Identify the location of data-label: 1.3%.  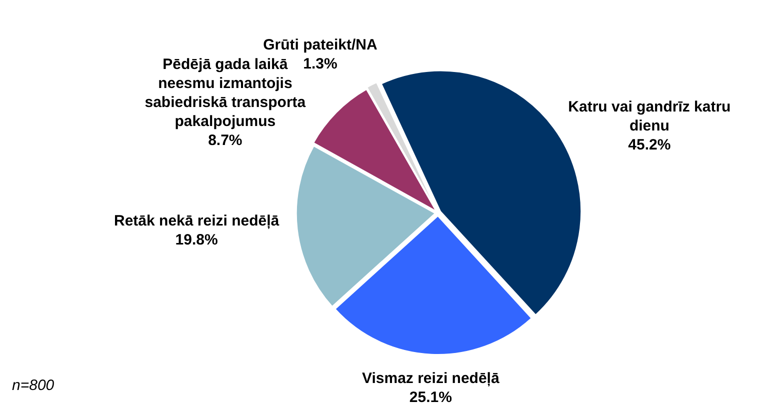
(320, 64).